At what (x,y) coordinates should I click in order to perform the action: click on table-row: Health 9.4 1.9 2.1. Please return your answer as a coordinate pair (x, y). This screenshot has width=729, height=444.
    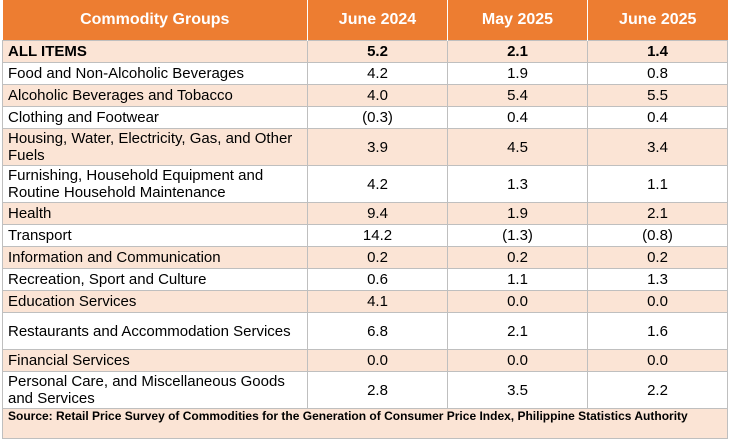
    Looking at the image, I should click on (365, 213).